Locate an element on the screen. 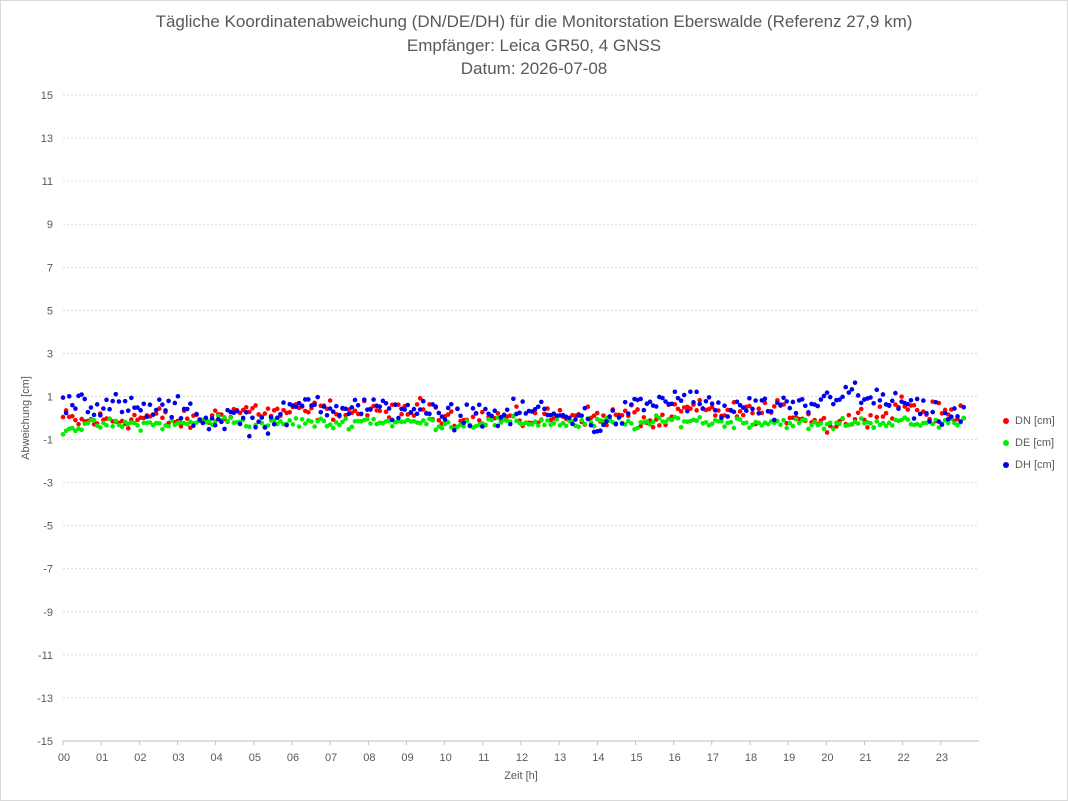  x-tick-label: 03 is located at coordinates (178, 758).